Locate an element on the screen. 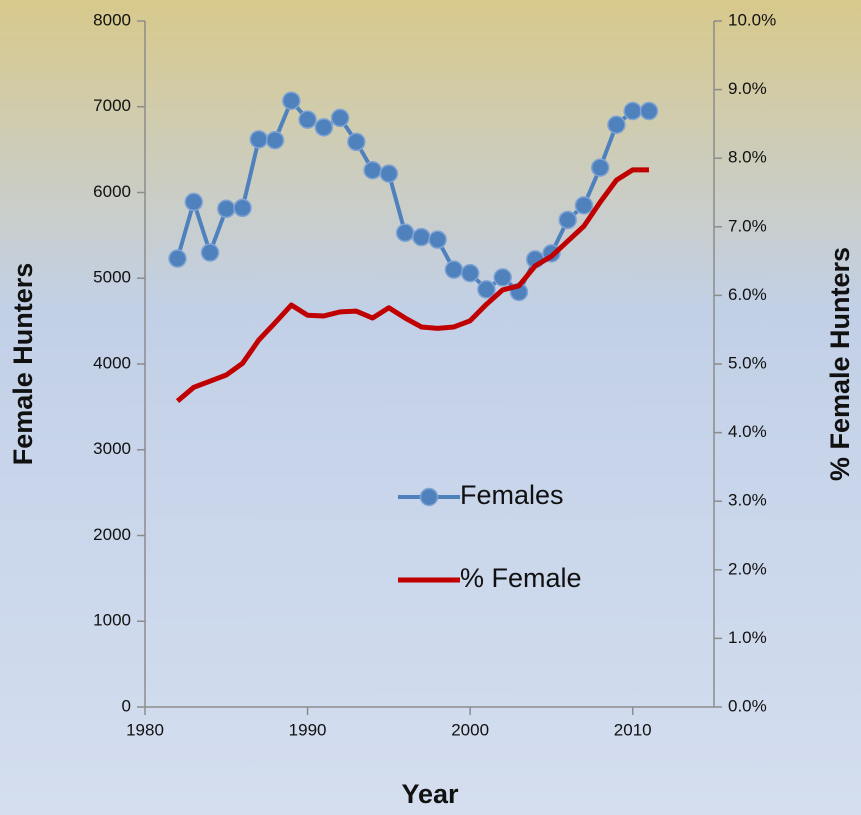 This screenshot has height=815, width=861. y2-tick-label: 2.0% is located at coordinates (747, 568).